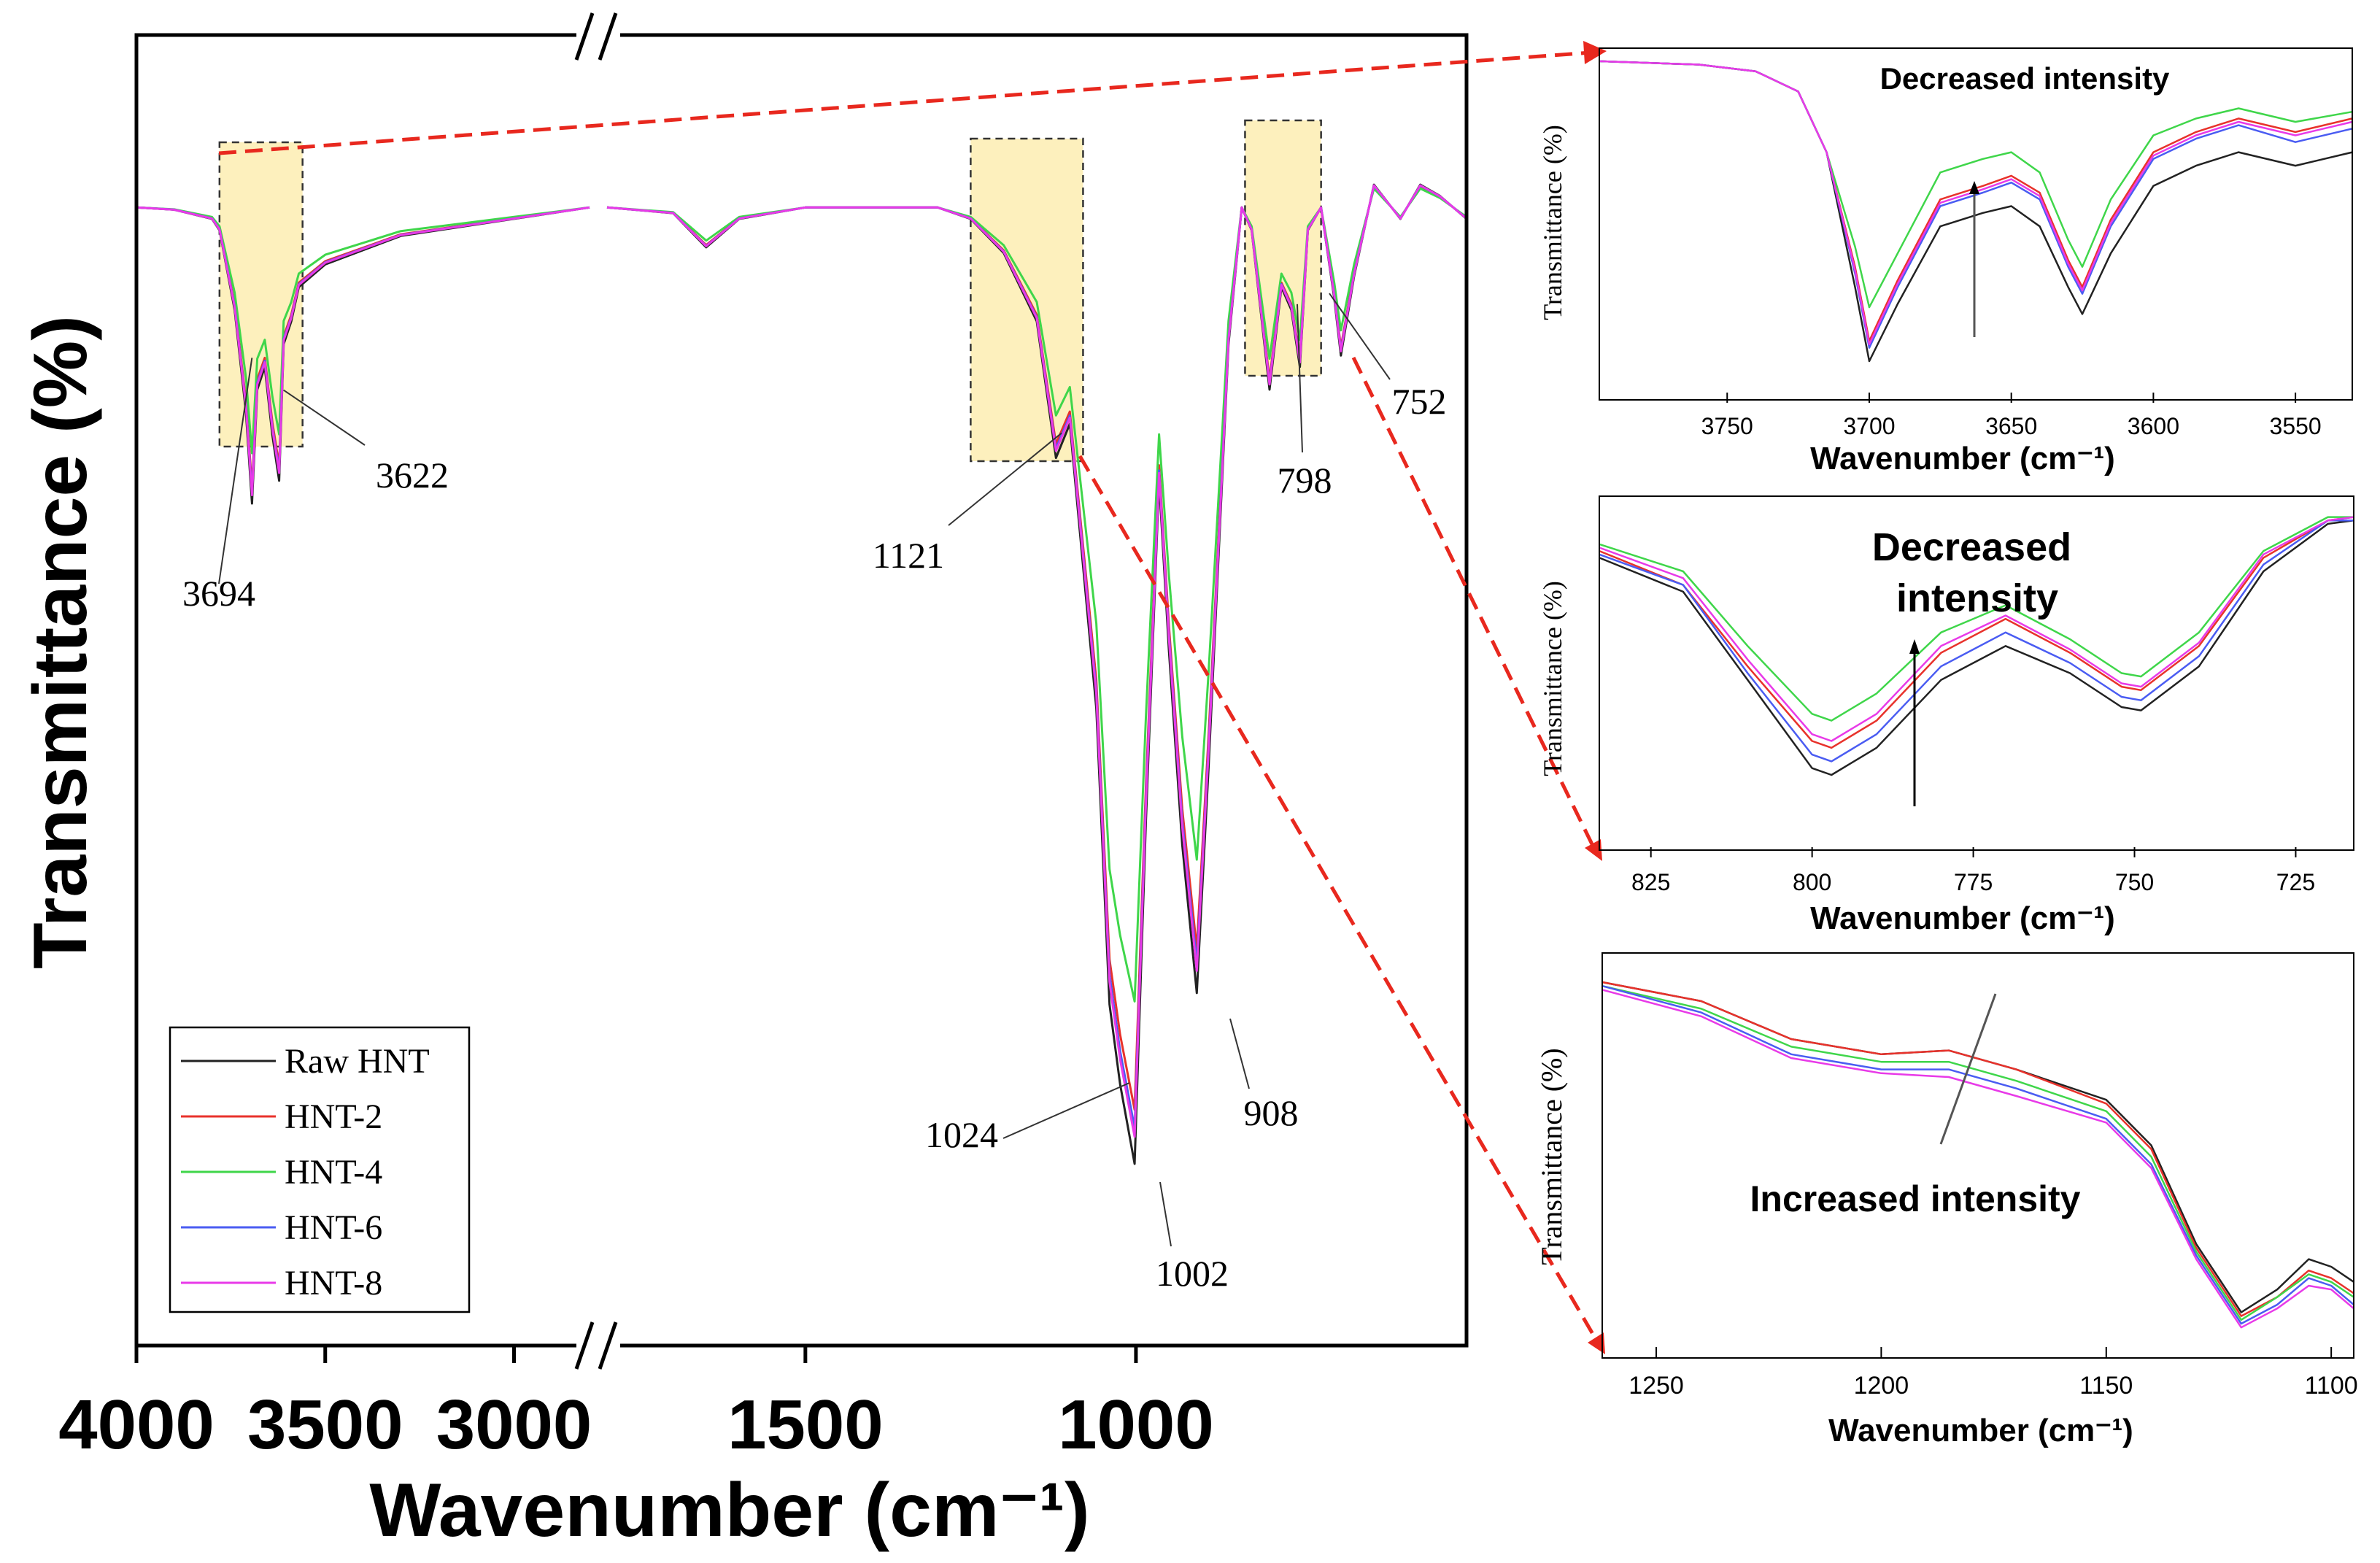  Describe the element at coordinates (1869, 426) in the screenshot. I see `inset-tick-label: 3700` at that location.